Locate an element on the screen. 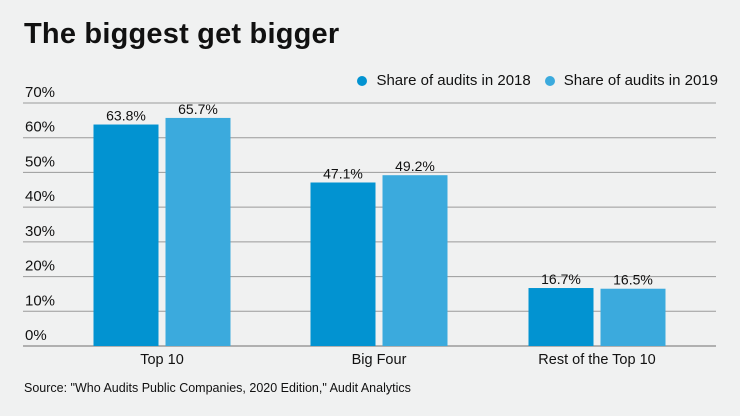 The image size is (740, 416). x-tick-label: Rest of the Top 10 is located at coordinates (596, 360).